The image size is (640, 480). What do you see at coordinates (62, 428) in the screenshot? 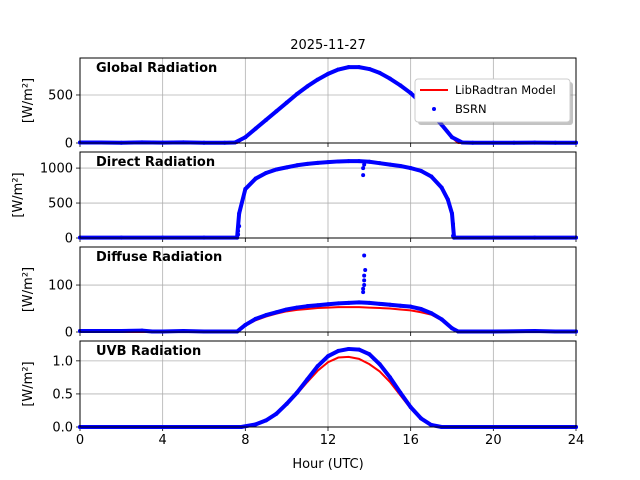
I see `y-tick-label: 0.0` at bounding box center [62, 428].